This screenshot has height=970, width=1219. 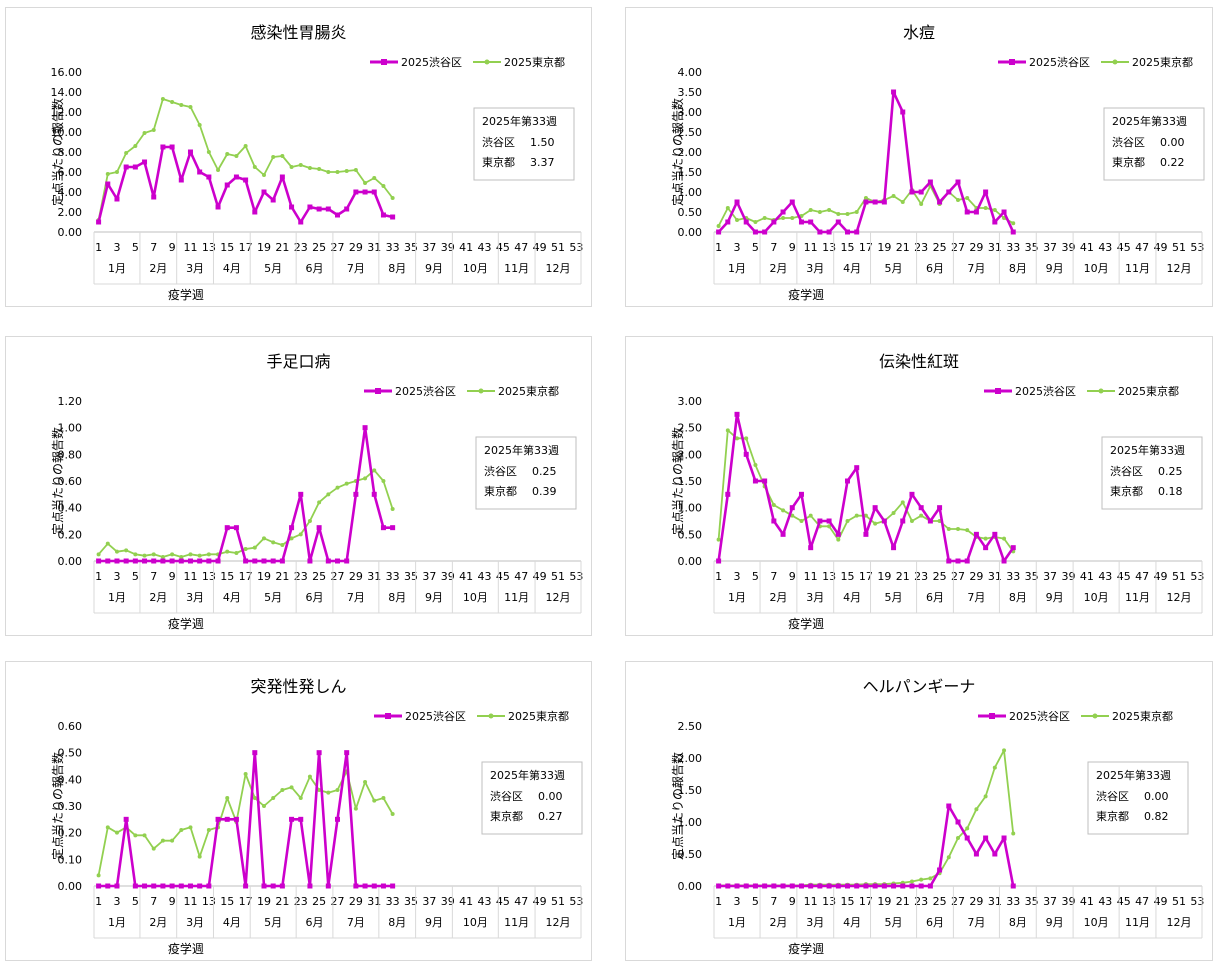 I want to click on month-label: 9月, so click(x=1055, y=597).